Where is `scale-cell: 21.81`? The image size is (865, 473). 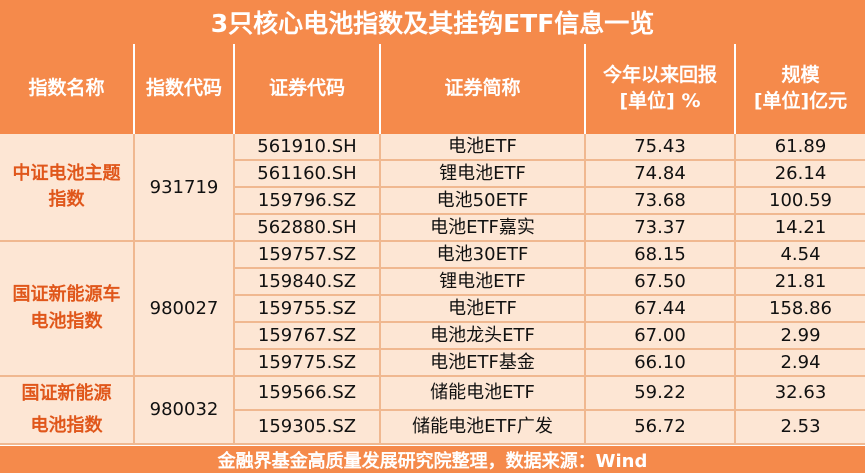
scale-cell: 21.81 is located at coordinates (800, 282).